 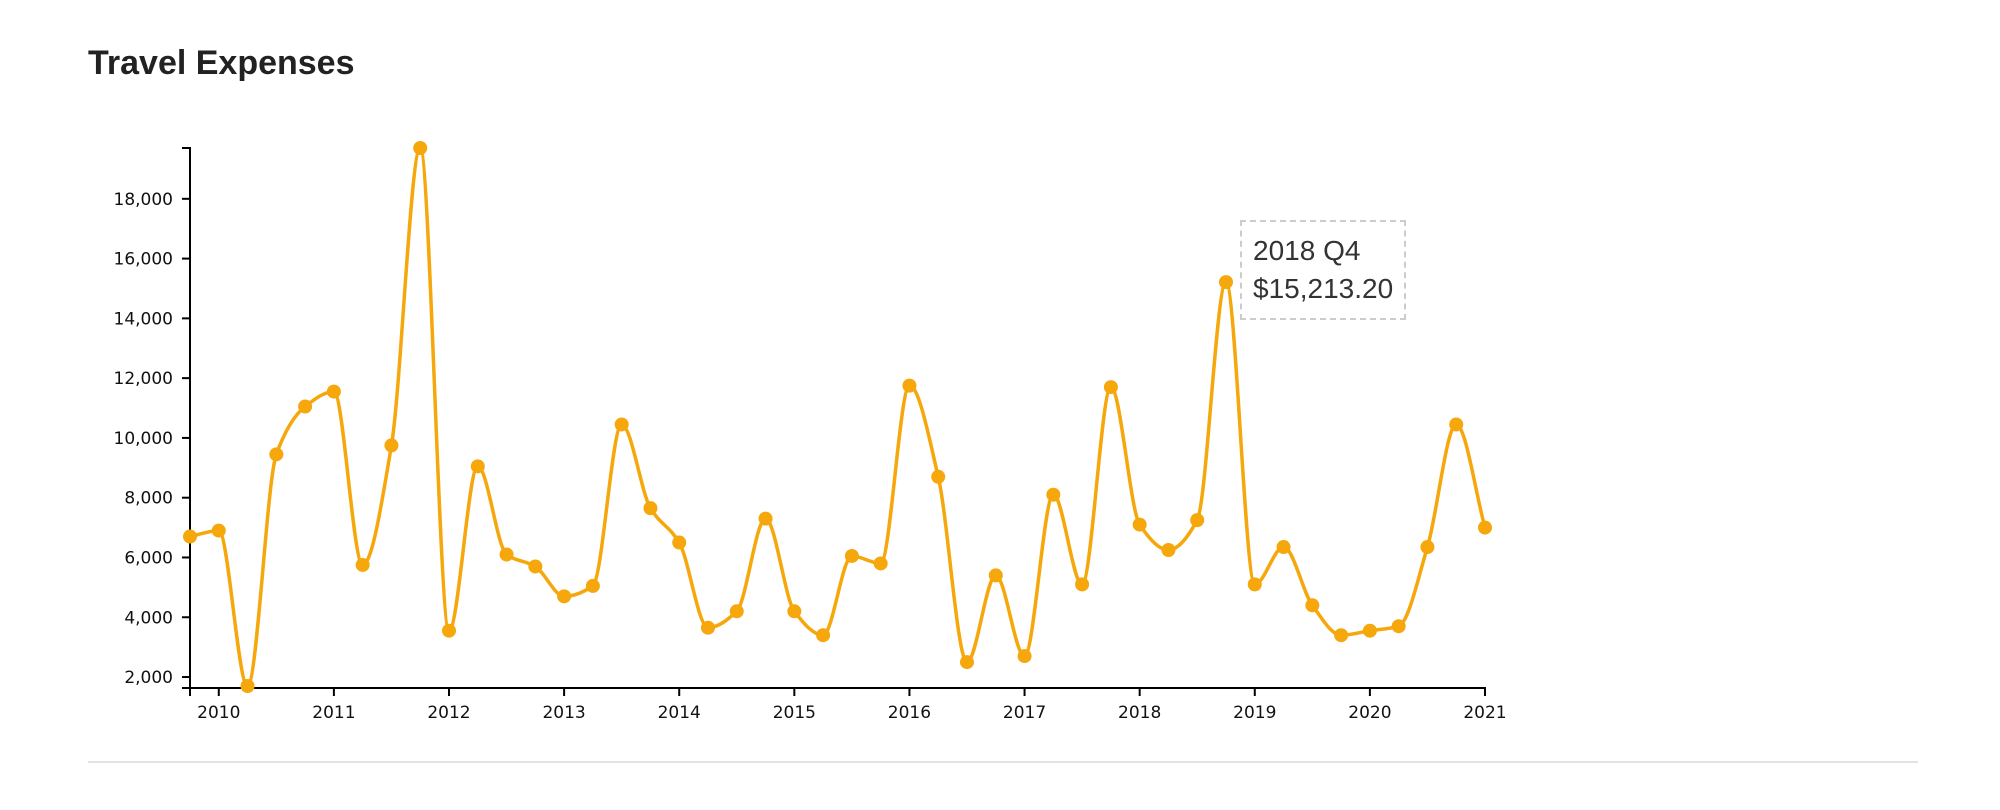 I want to click on y-tick-label: 2,000, so click(x=148, y=678).